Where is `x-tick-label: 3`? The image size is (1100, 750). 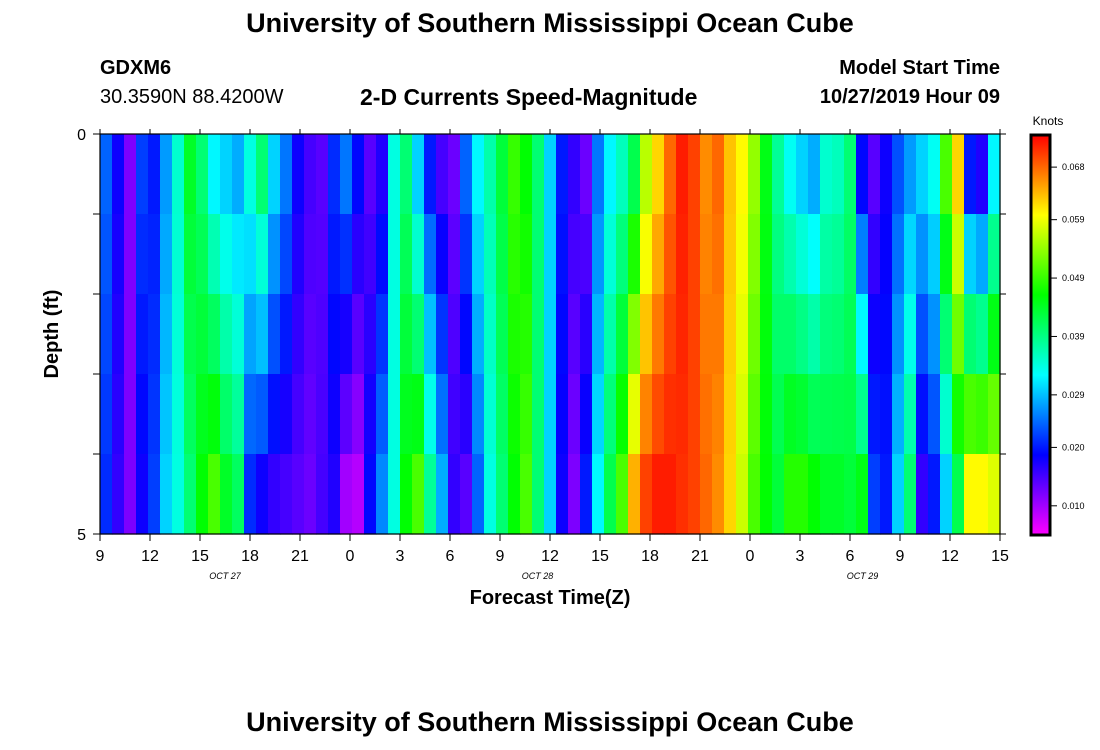 x-tick-label: 3 is located at coordinates (400, 556).